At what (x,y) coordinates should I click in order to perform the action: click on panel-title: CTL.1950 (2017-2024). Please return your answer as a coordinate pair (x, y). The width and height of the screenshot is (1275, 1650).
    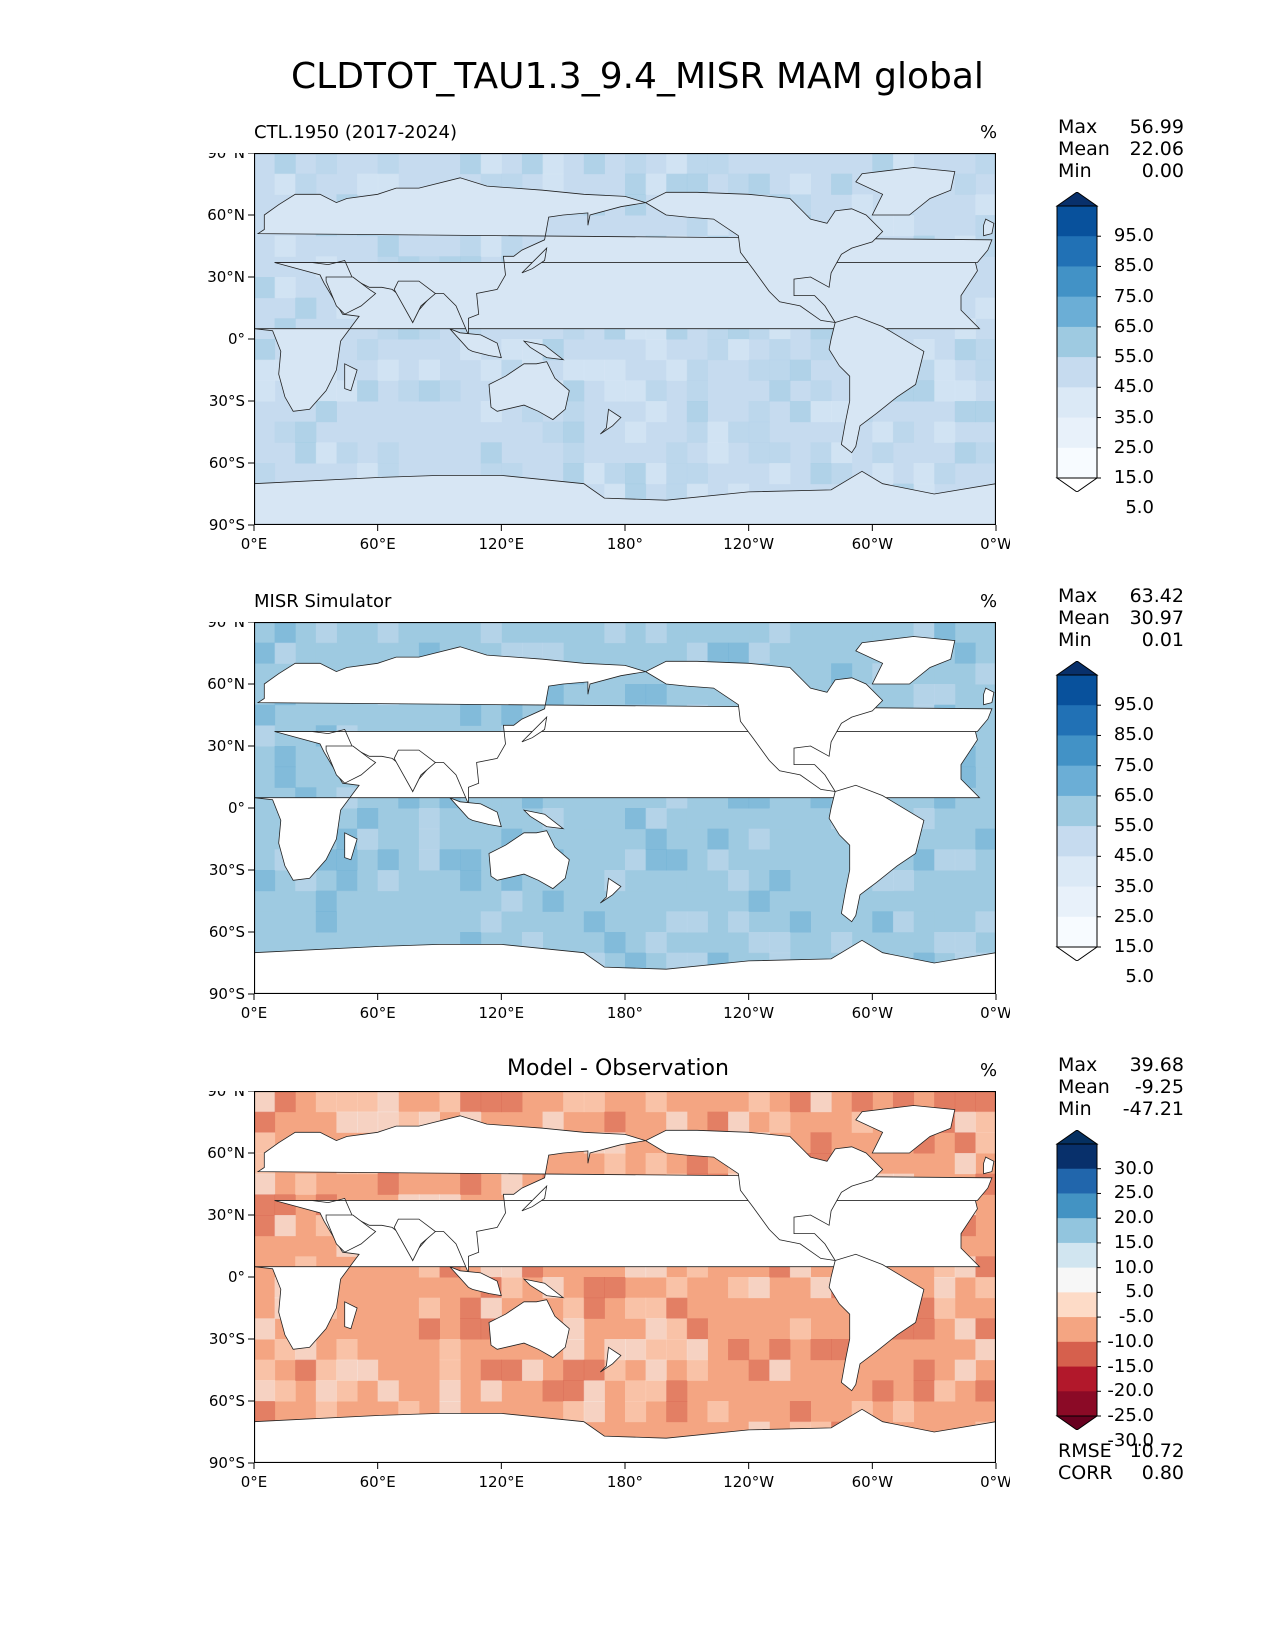
    Looking at the image, I should click on (356, 132).